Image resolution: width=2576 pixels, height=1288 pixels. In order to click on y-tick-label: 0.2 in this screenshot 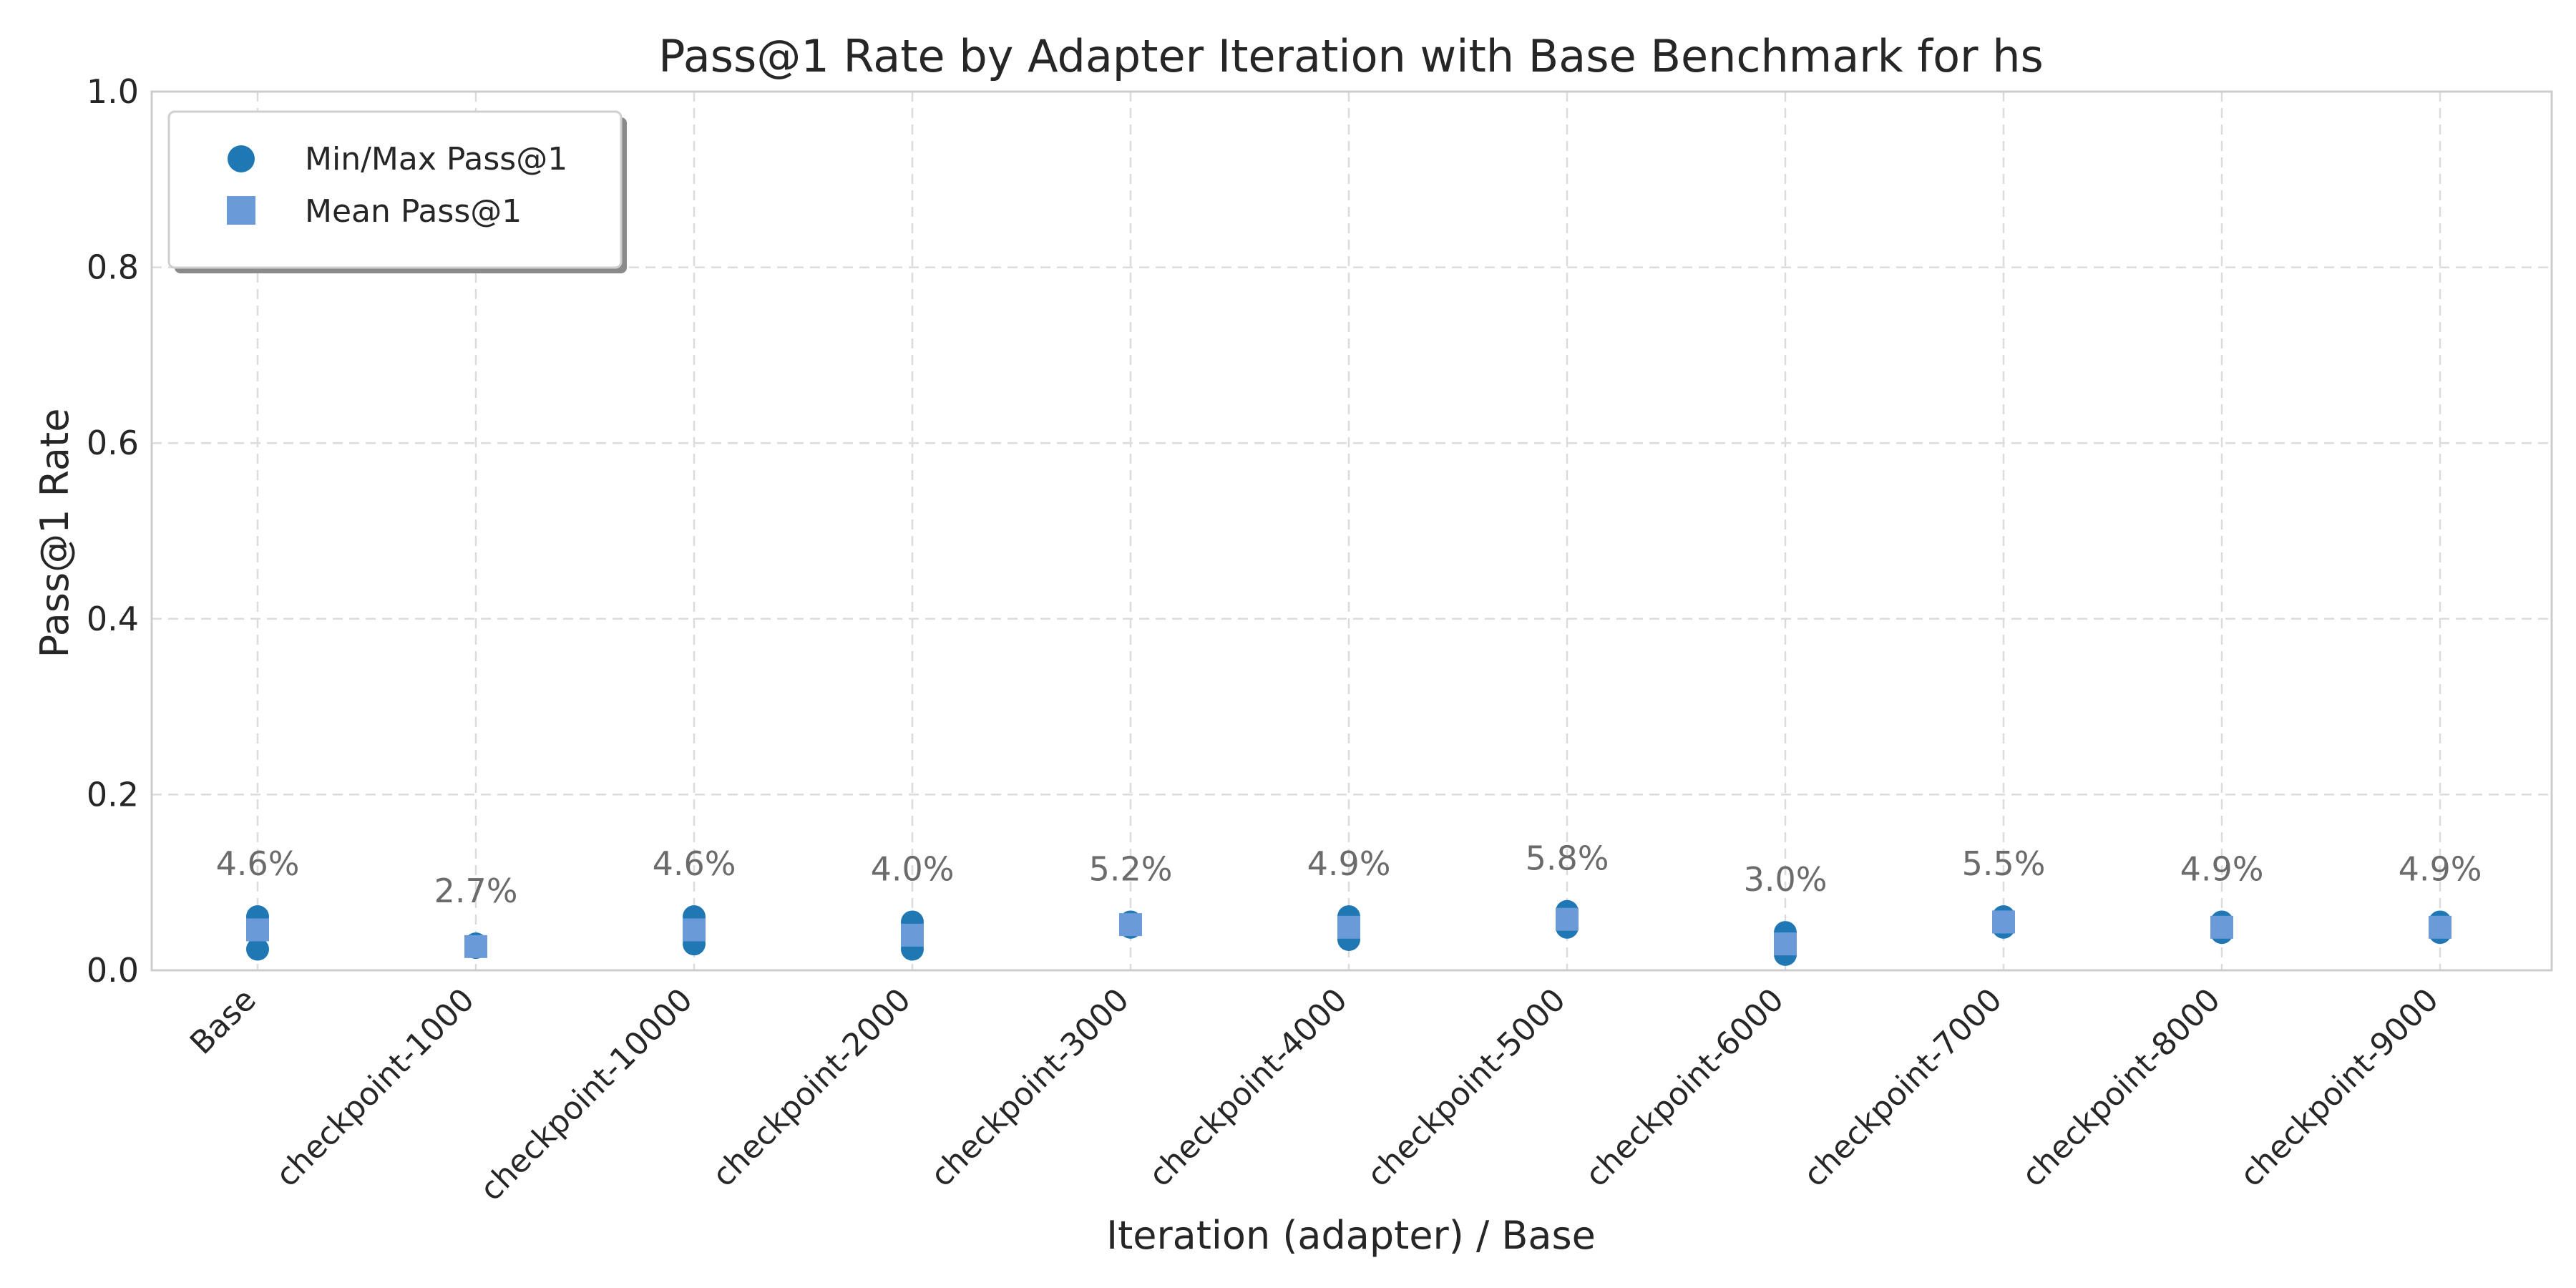, I will do `click(113, 794)`.